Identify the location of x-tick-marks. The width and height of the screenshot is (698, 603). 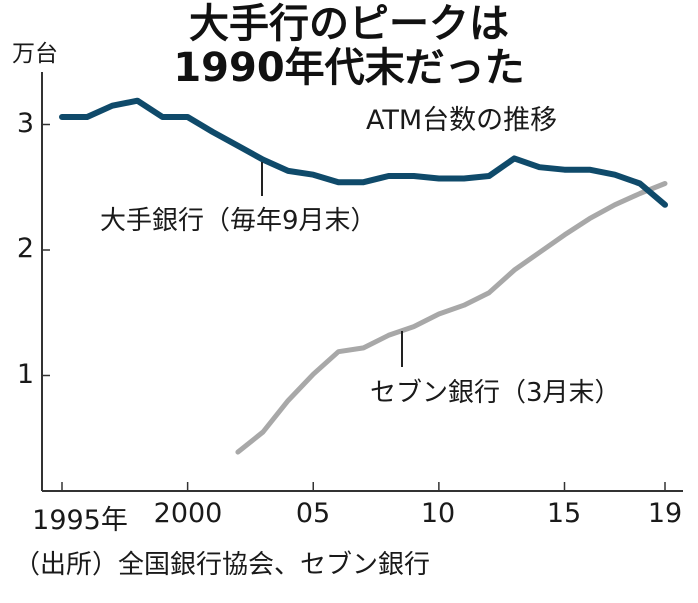
(363, 486).